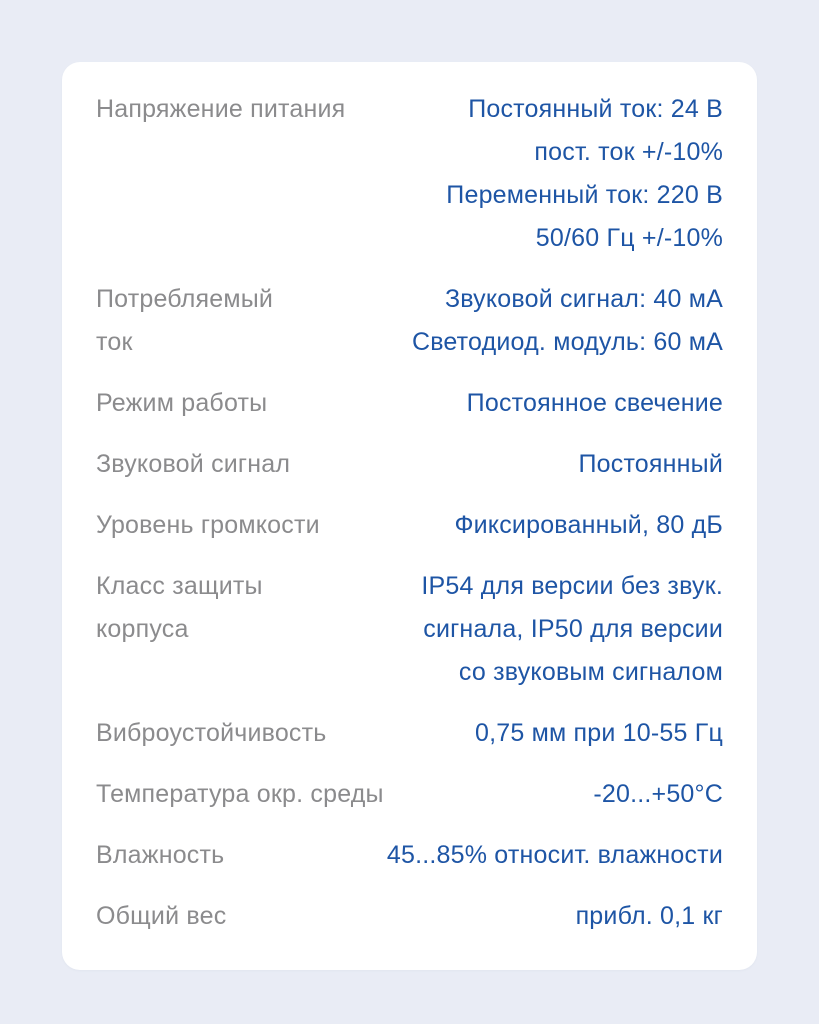 Image resolution: width=819 pixels, height=1024 pixels. Describe the element at coordinates (182, 403) in the screenshot. I see `spec-label: Режим работы` at that location.